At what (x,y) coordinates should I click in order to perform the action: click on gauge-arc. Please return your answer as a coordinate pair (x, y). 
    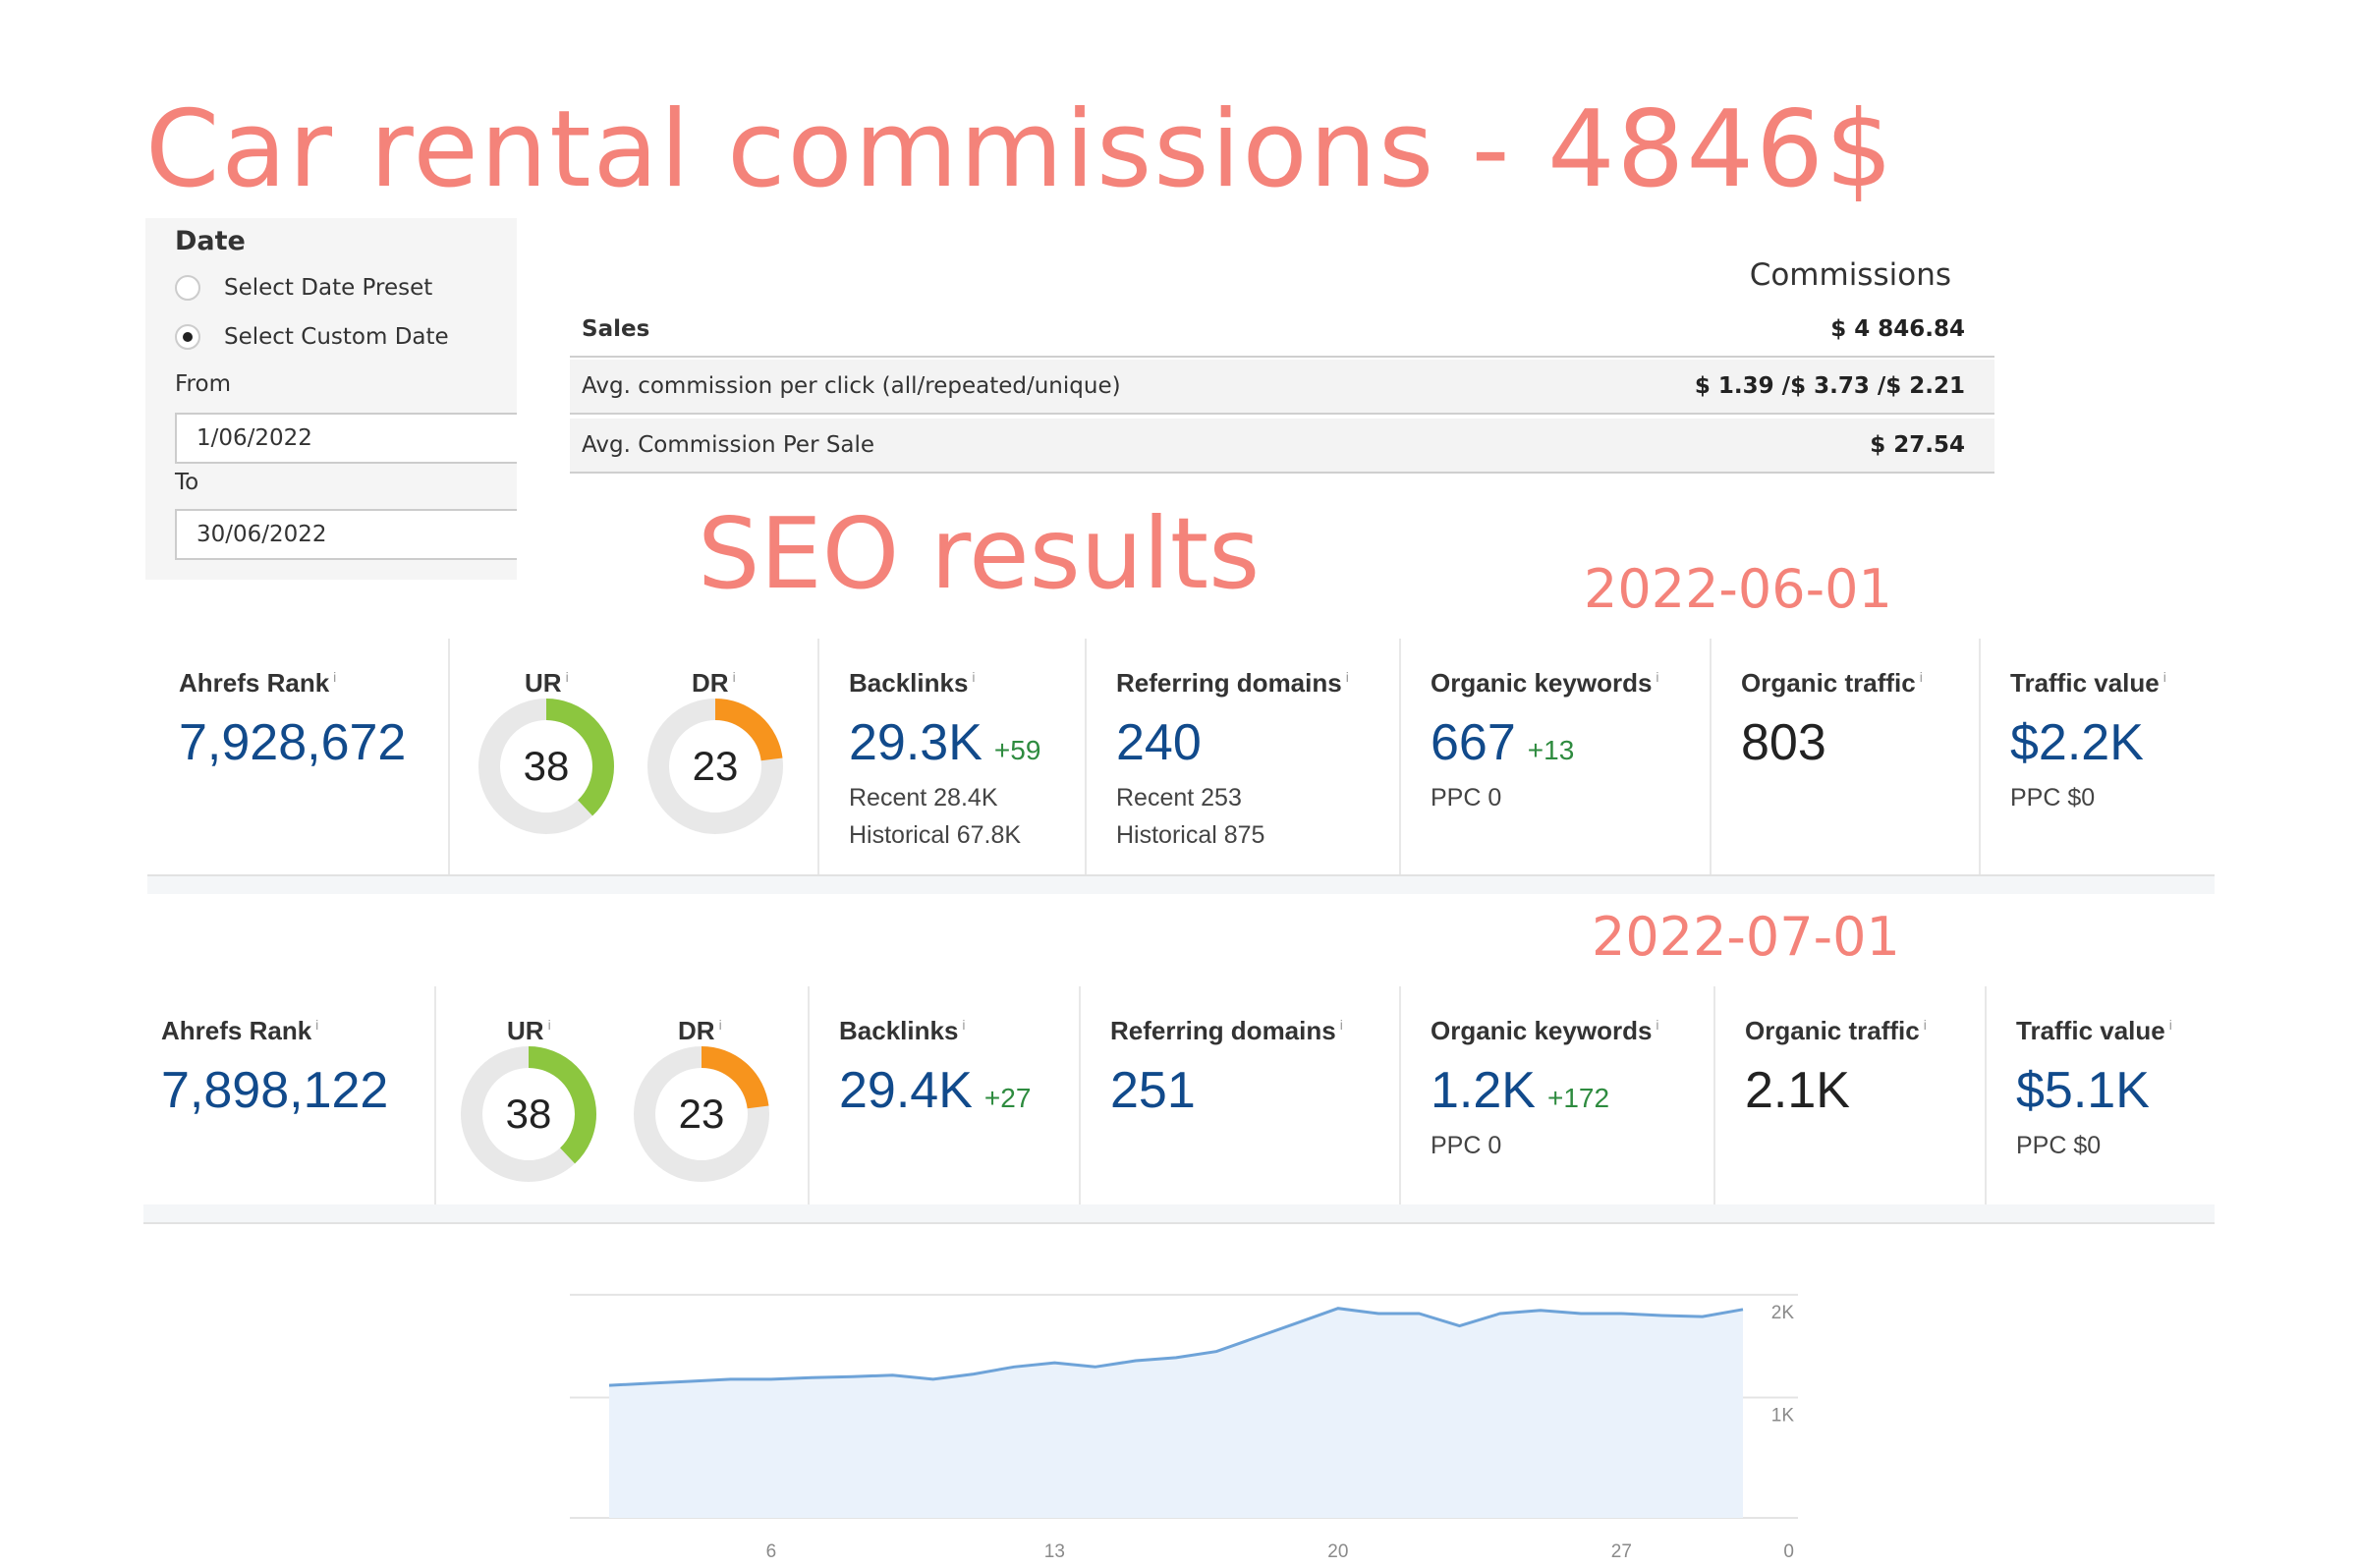
    Looking at the image, I should click on (528, 1114).